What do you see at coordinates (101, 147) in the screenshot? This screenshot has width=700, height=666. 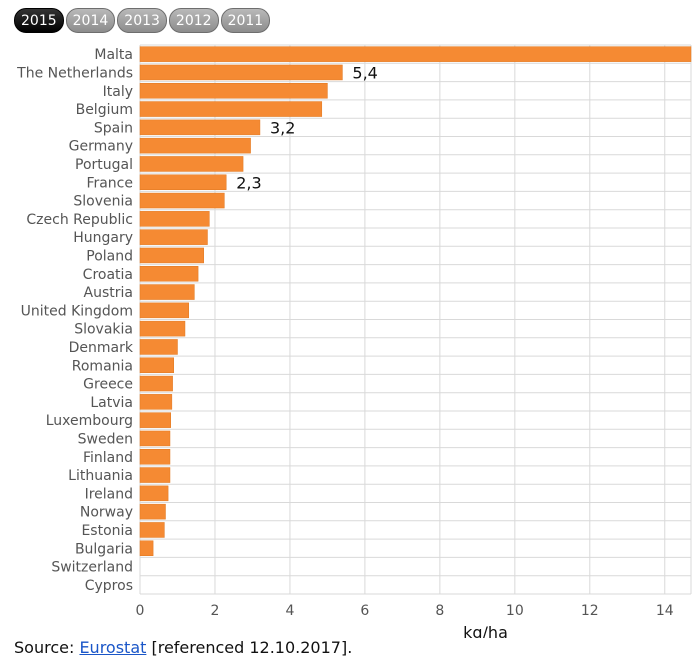 I see `category-label: Germany` at bounding box center [101, 147].